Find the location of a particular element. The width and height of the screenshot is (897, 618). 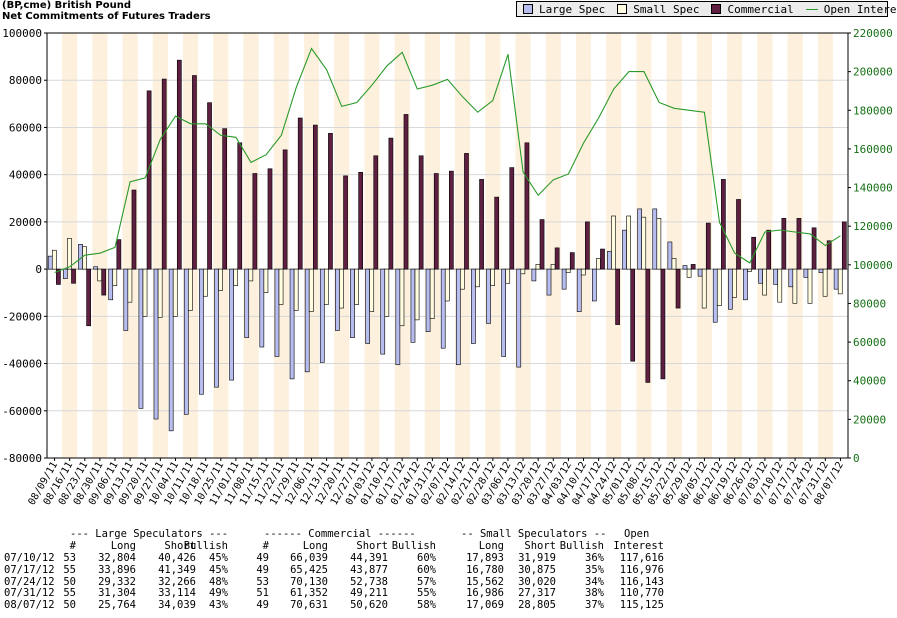

y-right-tick-label: 80000 is located at coordinates (869, 303).